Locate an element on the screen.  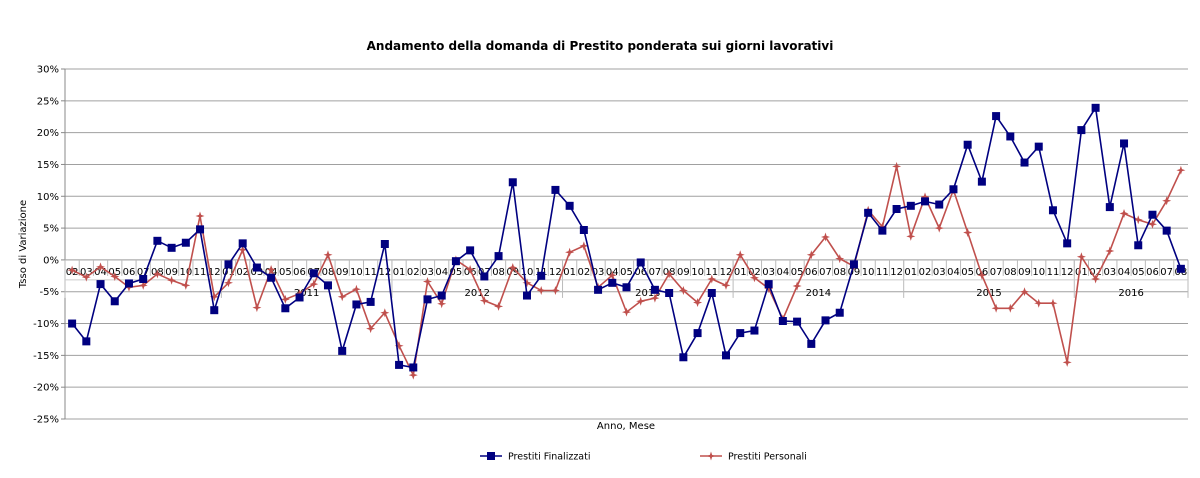
y-tick-label: 30% is located at coordinates (48, 70).